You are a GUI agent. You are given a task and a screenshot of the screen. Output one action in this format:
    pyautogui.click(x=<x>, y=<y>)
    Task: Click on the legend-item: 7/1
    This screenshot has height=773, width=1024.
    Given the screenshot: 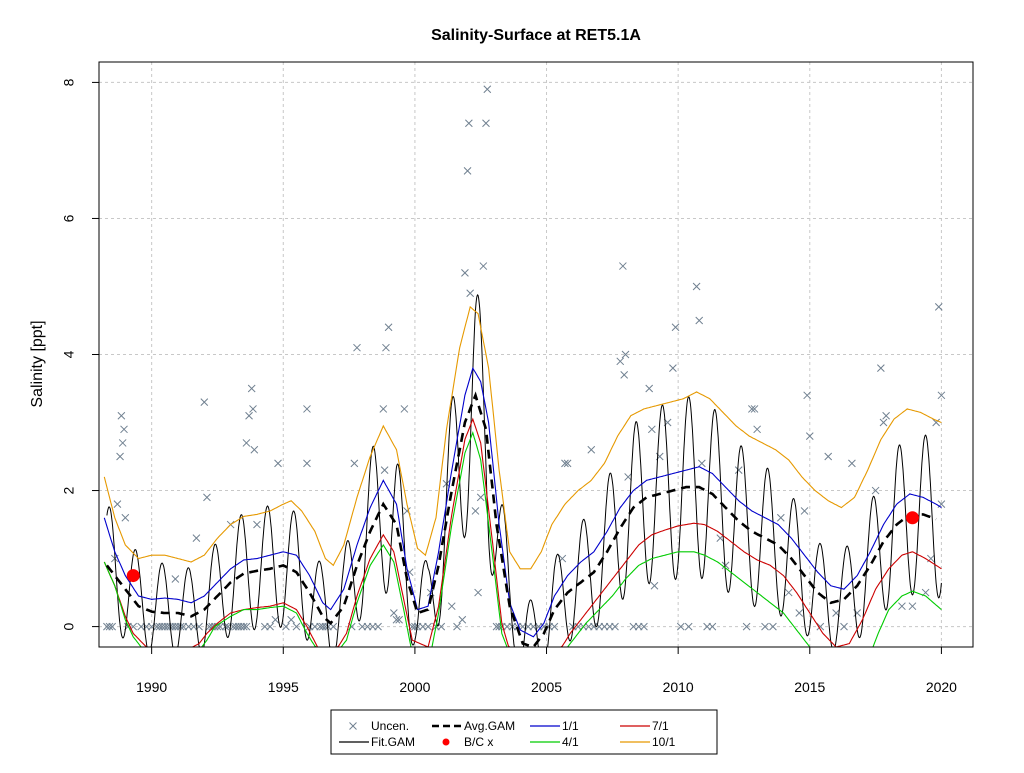 What is the action you would take?
    pyautogui.click(x=644, y=726)
    